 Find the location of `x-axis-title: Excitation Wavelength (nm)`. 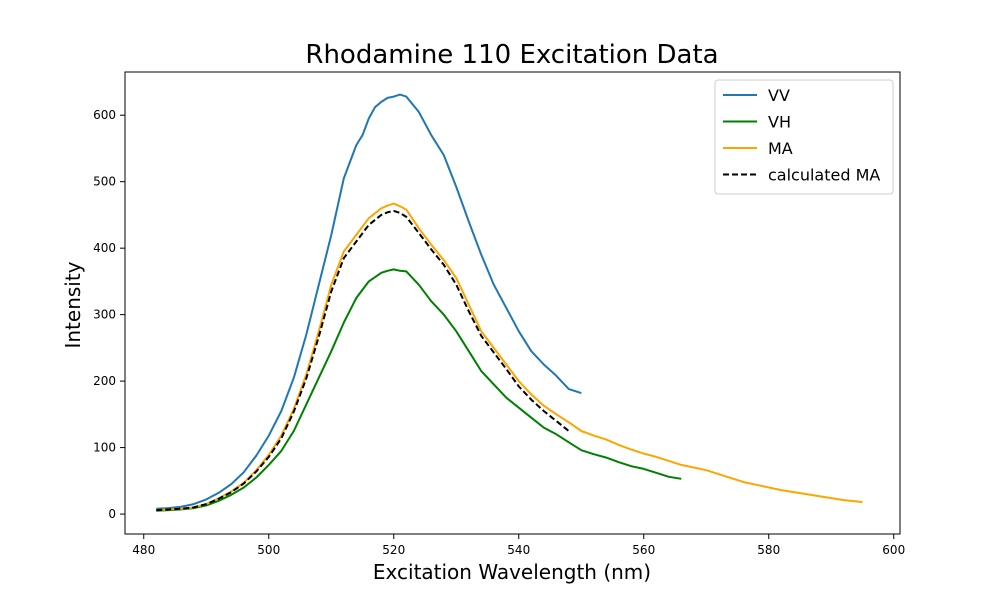

x-axis-title: Excitation Wavelength (nm) is located at coordinates (512, 572).